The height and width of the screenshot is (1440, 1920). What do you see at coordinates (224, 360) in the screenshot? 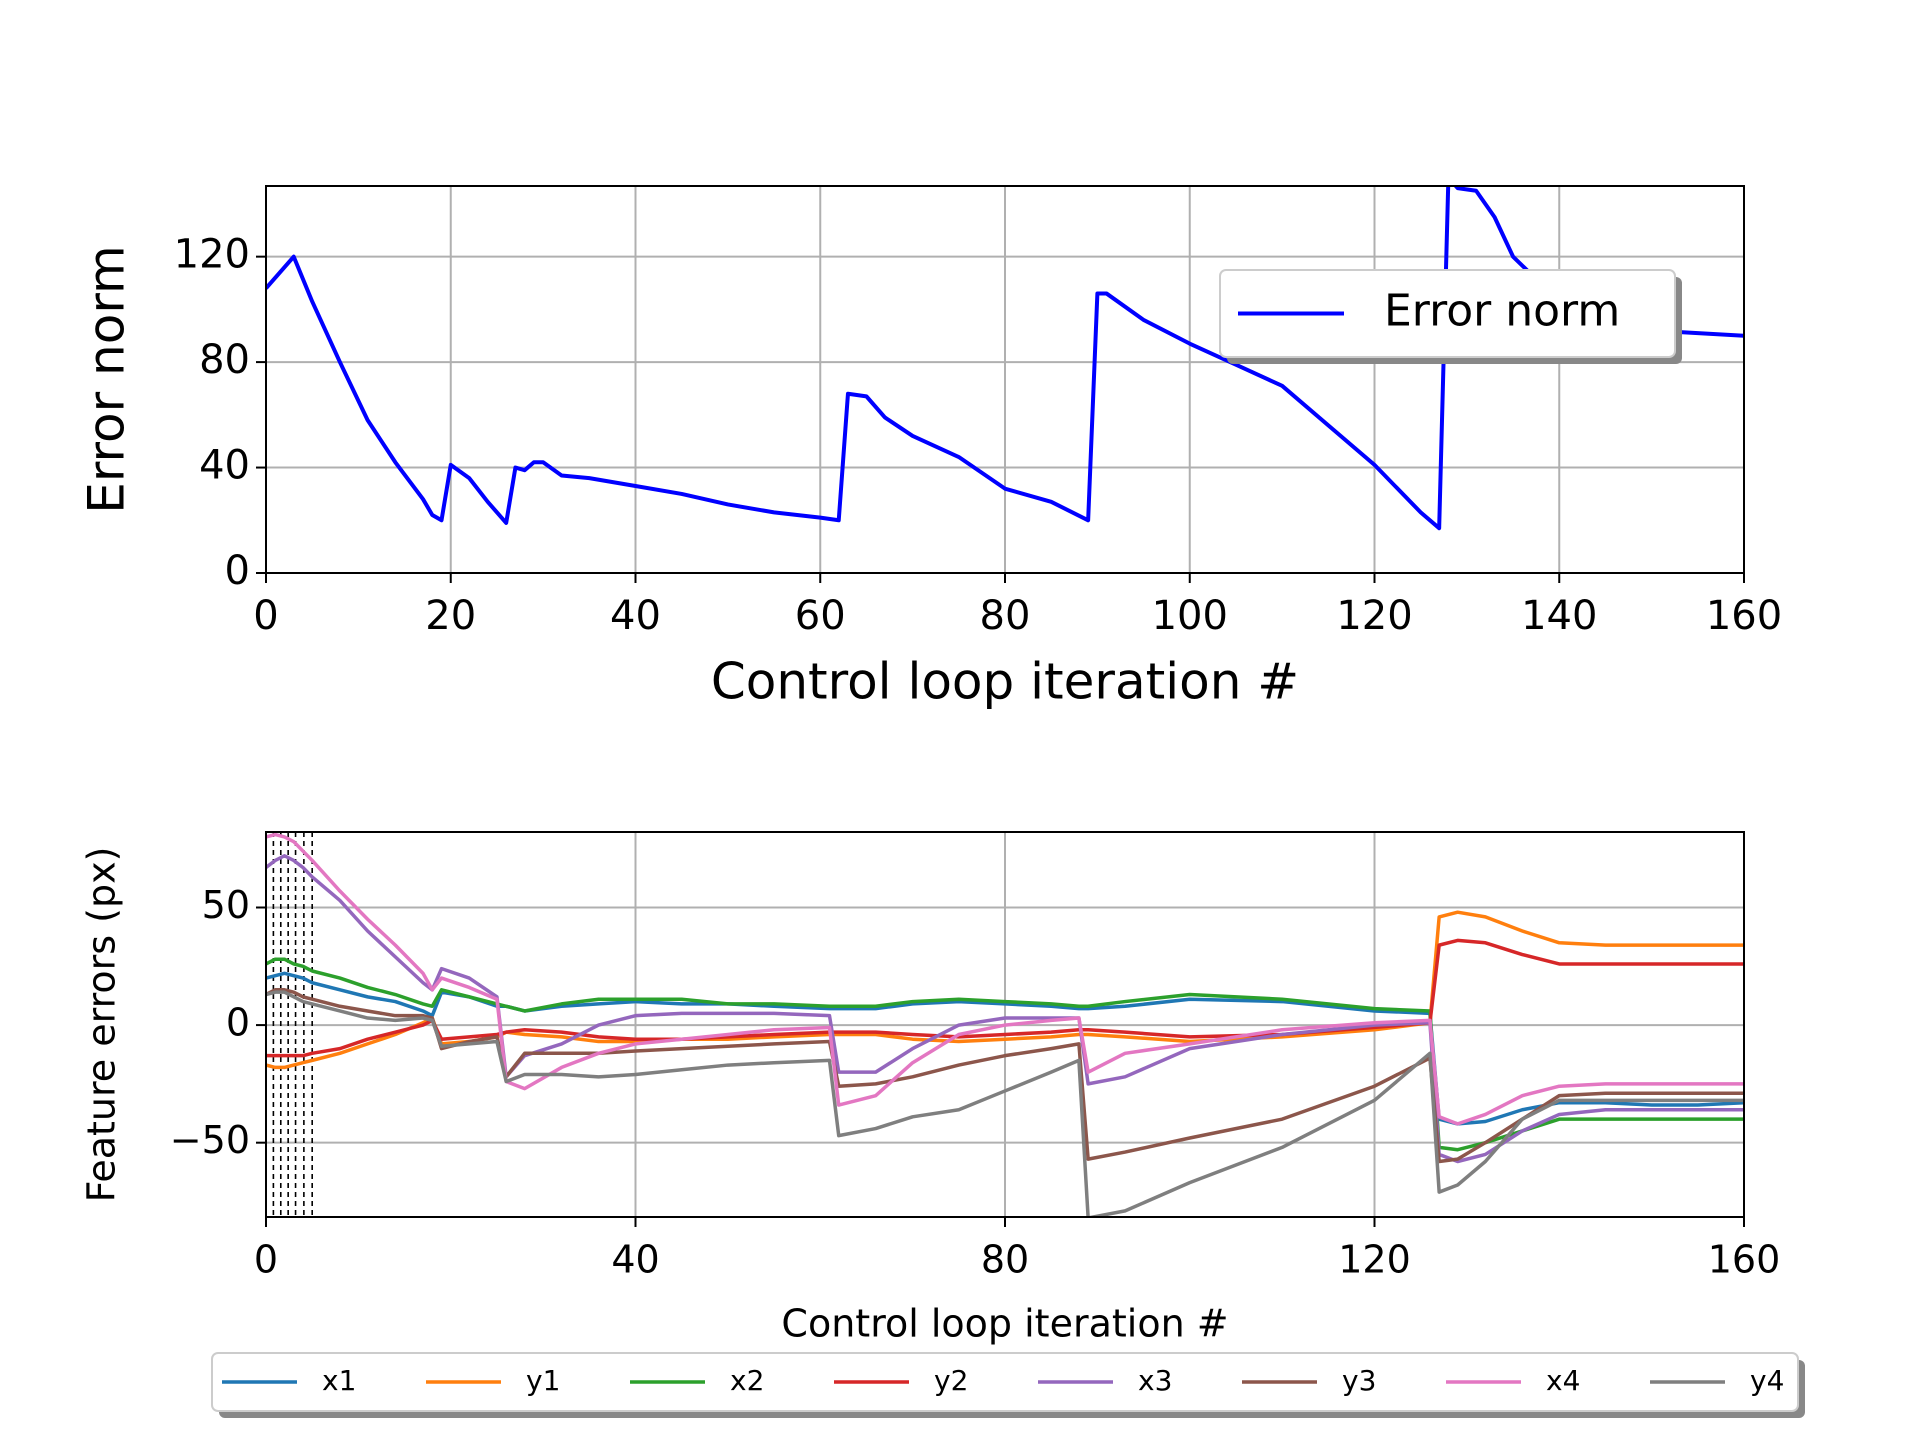
I see `y-tick-label: 80` at bounding box center [224, 360].